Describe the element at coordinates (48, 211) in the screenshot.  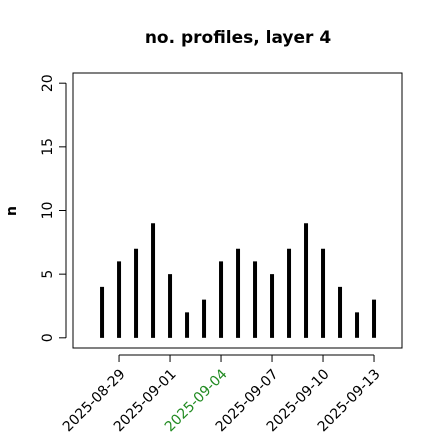
I see `y-tick-label: 10` at that location.